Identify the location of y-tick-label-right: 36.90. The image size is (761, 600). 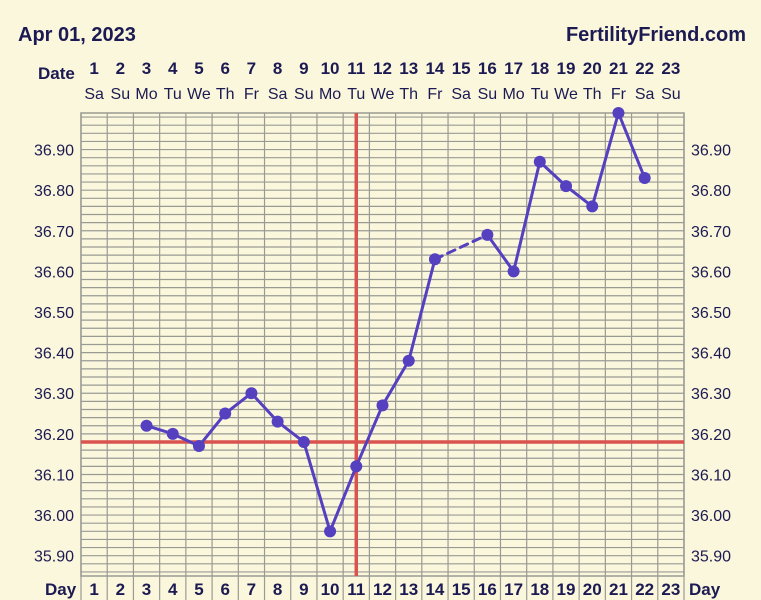
(711, 151).